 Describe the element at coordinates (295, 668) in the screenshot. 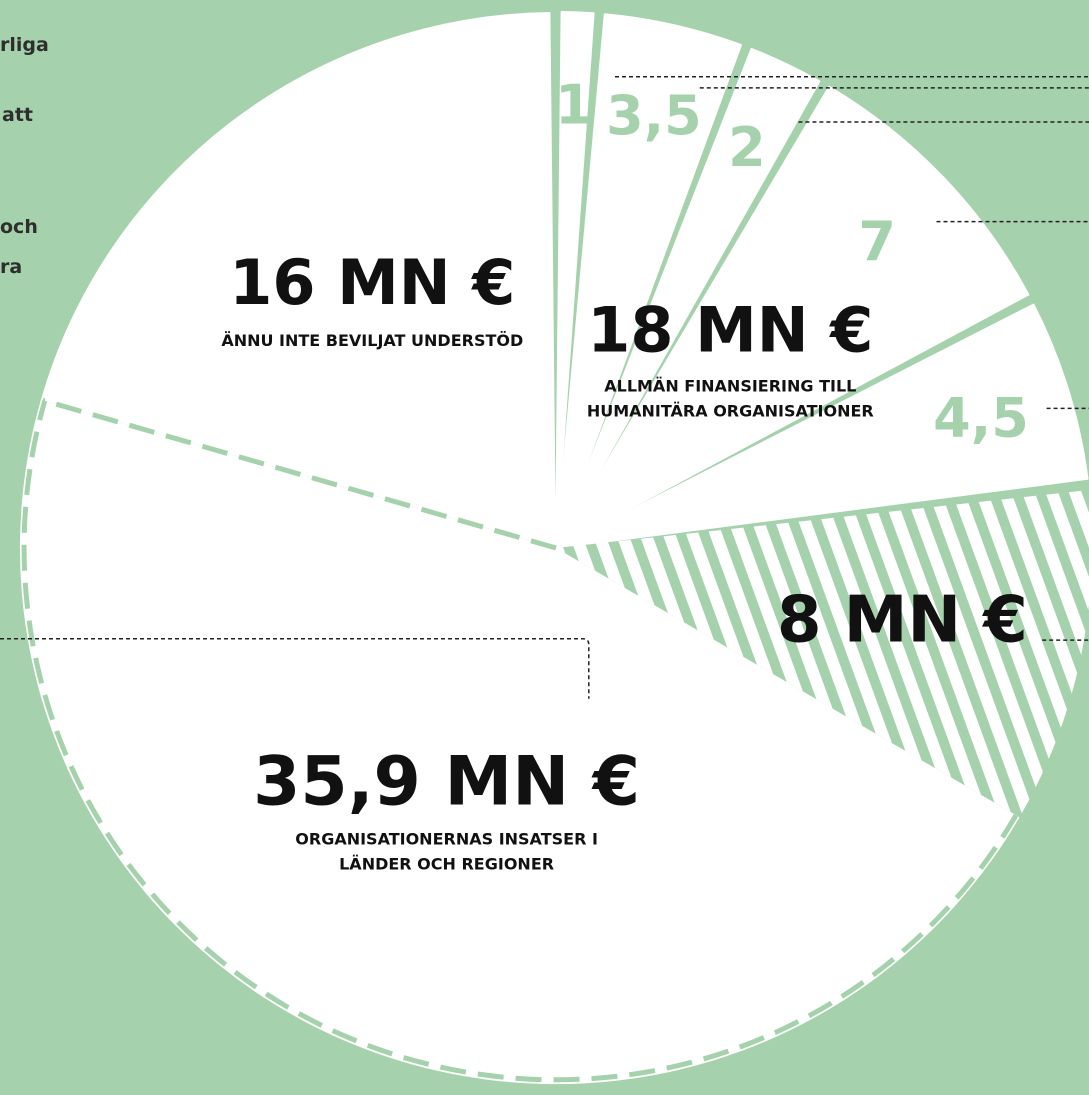

I see `leader-line-country` at that location.